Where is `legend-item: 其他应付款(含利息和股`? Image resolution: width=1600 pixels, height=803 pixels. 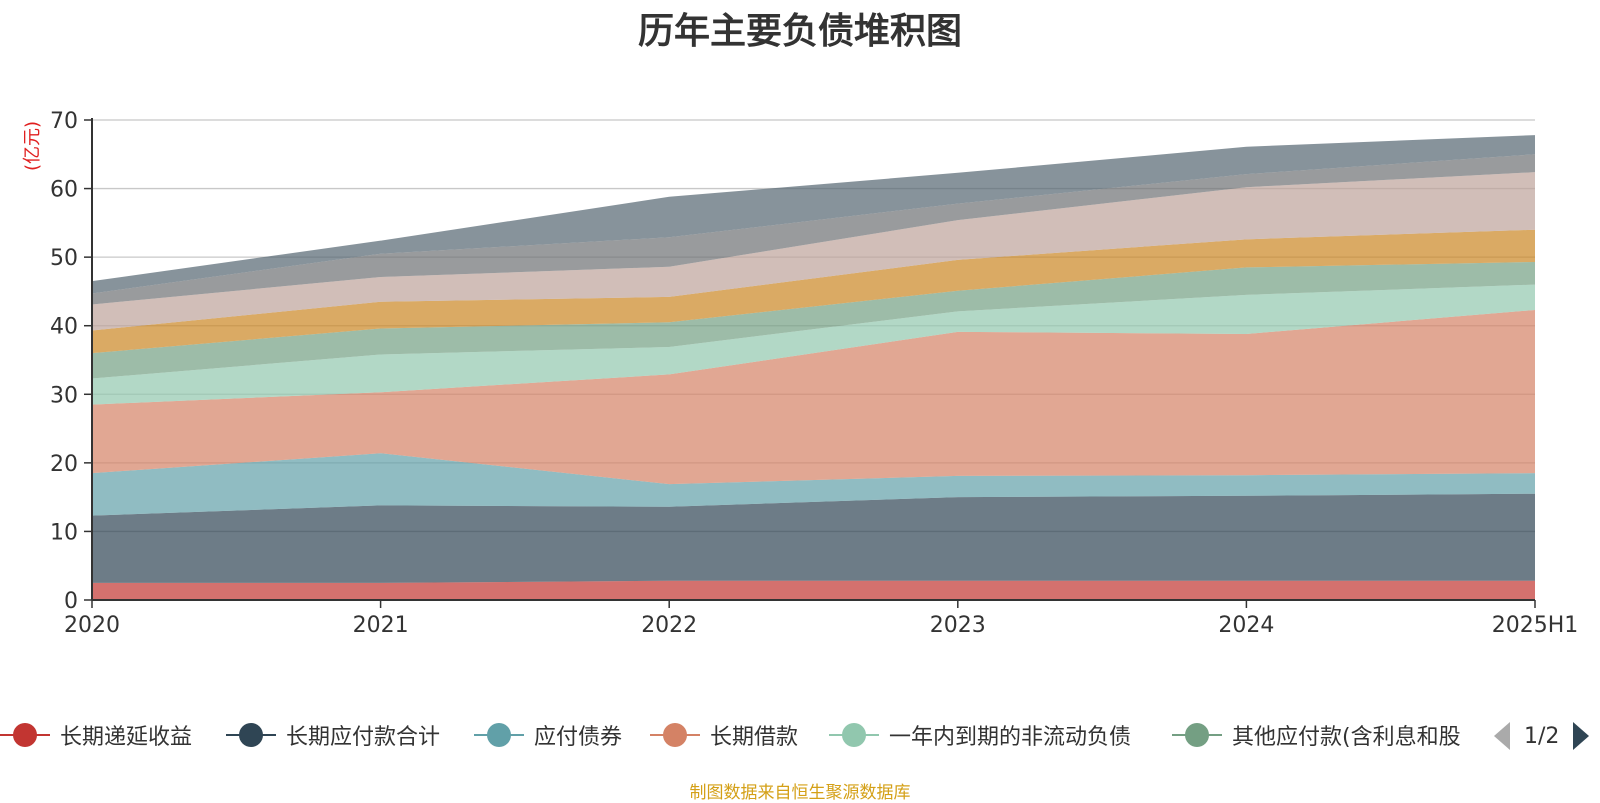 legend-item: 其他应付款(含利息和股 is located at coordinates (1316, 735).